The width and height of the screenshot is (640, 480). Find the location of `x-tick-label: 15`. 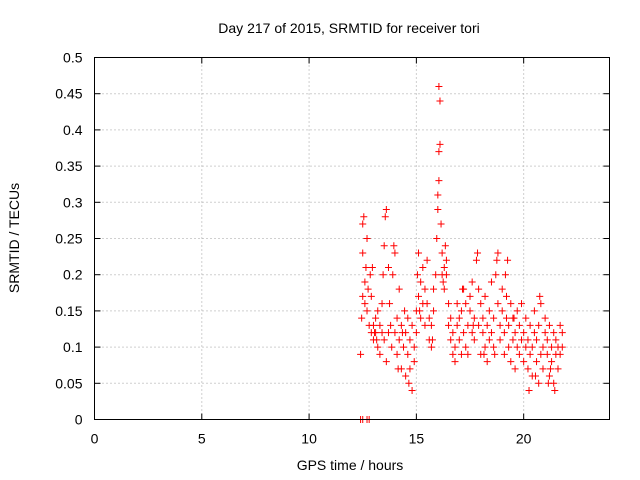

x-tick-label: 15 is located at coordinates (417, 439).